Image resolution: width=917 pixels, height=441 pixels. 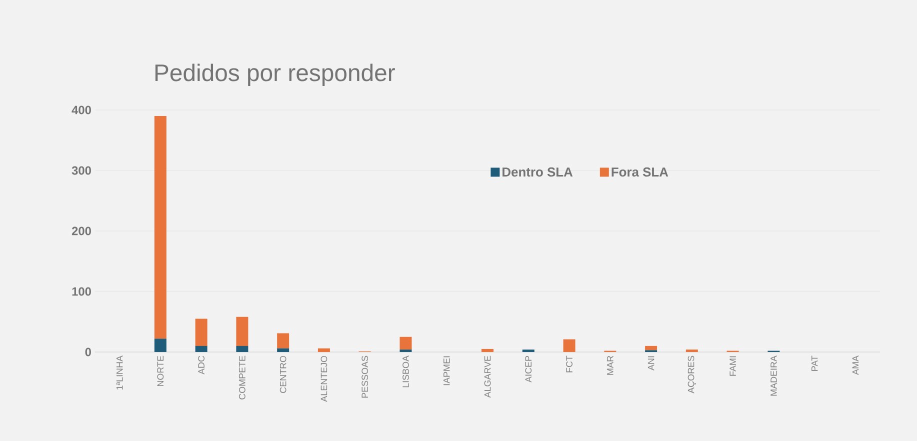 What do you see at coordinates (487, 377) in the screenshot?
I see `x-tick-label: ALGARVE` at bounding box center [487, 377].